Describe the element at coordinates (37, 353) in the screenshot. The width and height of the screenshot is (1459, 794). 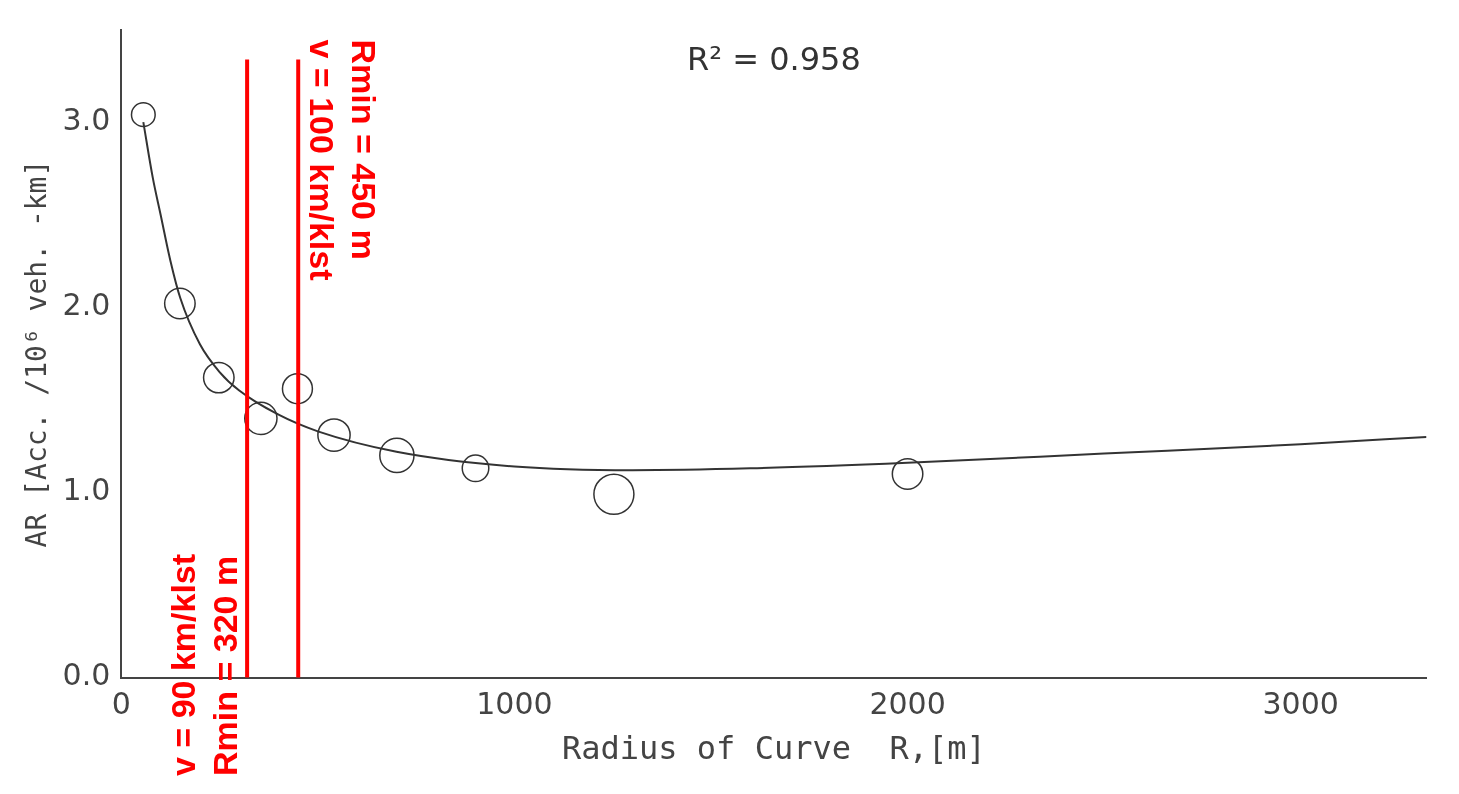
I see `y-axis-title: AR [Acc. /10⁶ veh. -km]` at that location.